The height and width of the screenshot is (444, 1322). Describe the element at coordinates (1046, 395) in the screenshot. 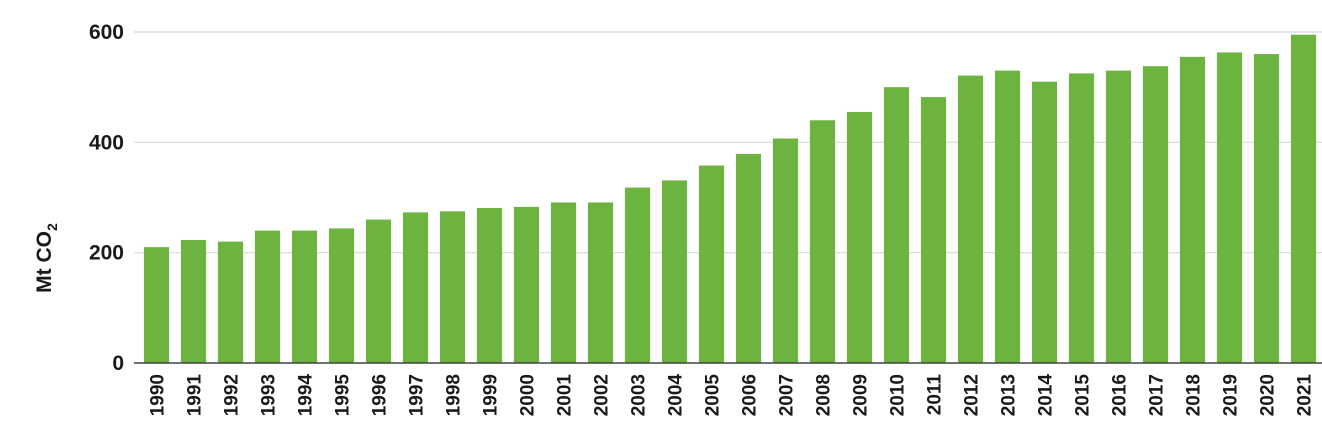

I see `x-tick-label-2014: 2014` at that location.